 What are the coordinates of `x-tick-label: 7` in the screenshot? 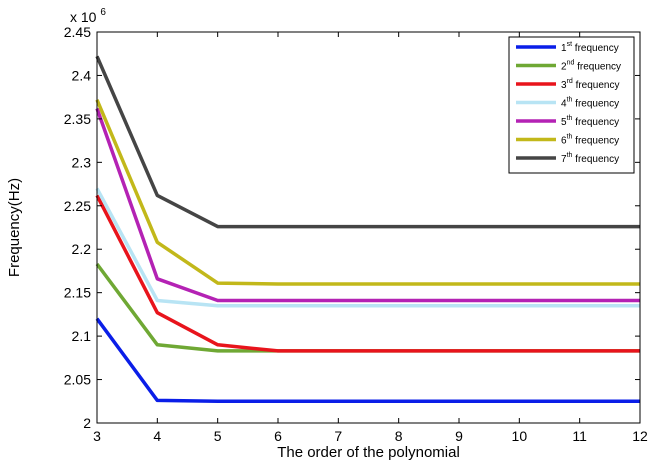 It's located at (338, 436).